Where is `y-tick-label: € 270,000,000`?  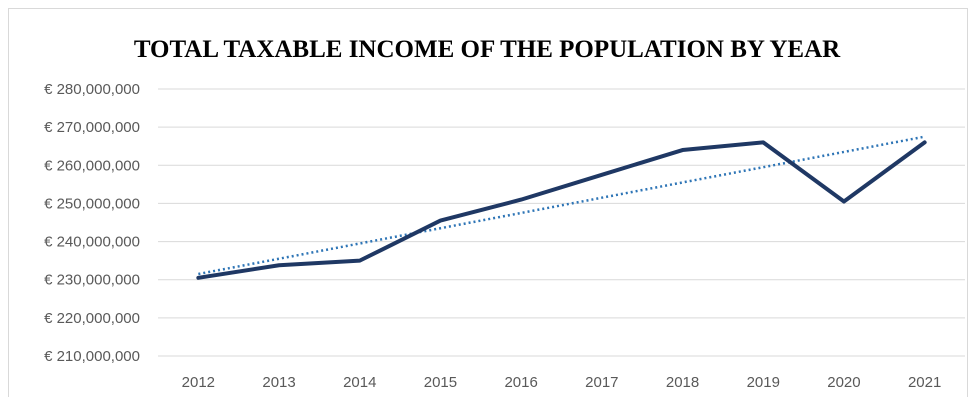
y-tick-label: € 270,000,000 is located at coordinates (92, 127).